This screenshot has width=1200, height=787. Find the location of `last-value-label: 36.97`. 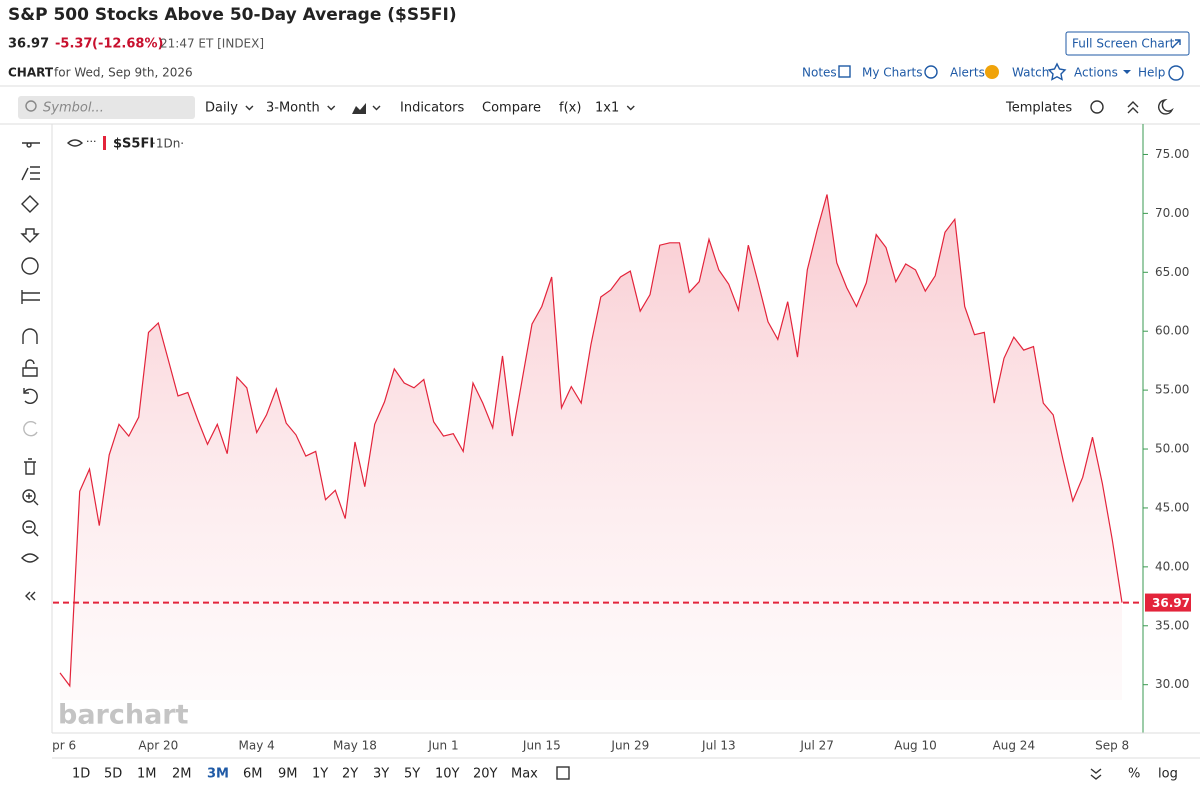

last-value-label: 36.97 is located at coordinates (1171, 603).